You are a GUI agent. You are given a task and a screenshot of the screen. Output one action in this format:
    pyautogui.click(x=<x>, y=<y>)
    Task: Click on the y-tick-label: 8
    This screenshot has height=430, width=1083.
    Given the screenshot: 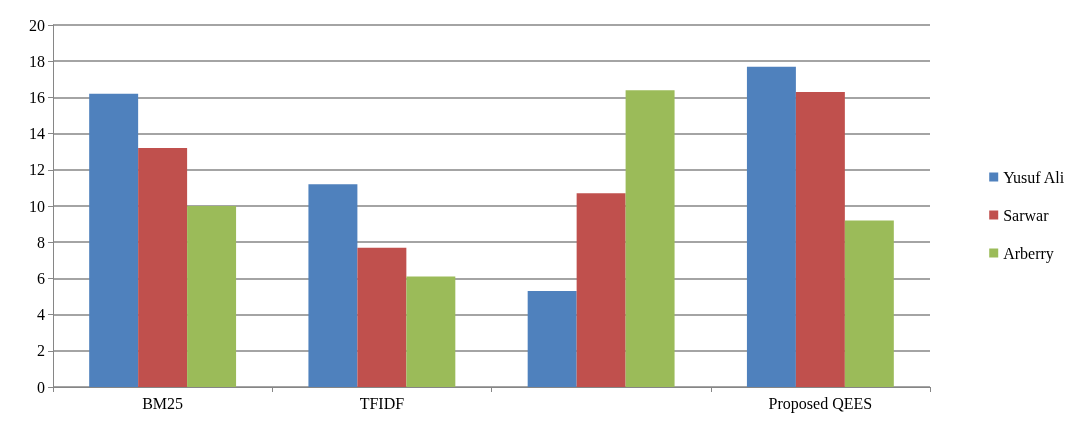 What is the action you would take?
    pyautogui.click(x=41, y=242)
    